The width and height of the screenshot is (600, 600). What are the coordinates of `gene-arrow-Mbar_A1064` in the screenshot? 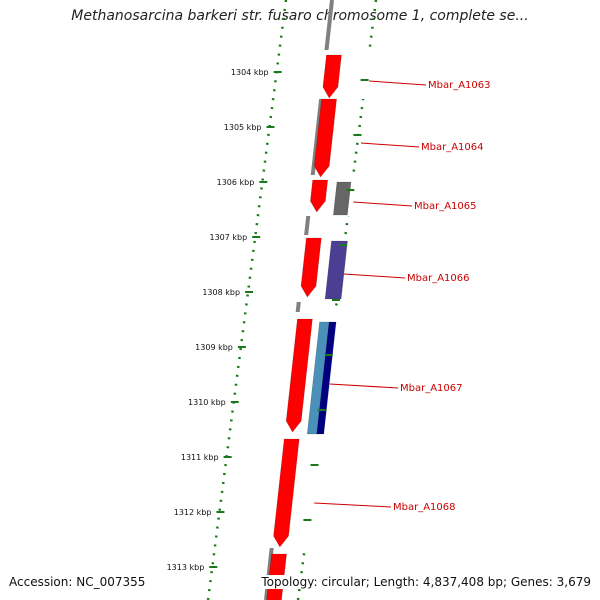 It's located at (325, 138).